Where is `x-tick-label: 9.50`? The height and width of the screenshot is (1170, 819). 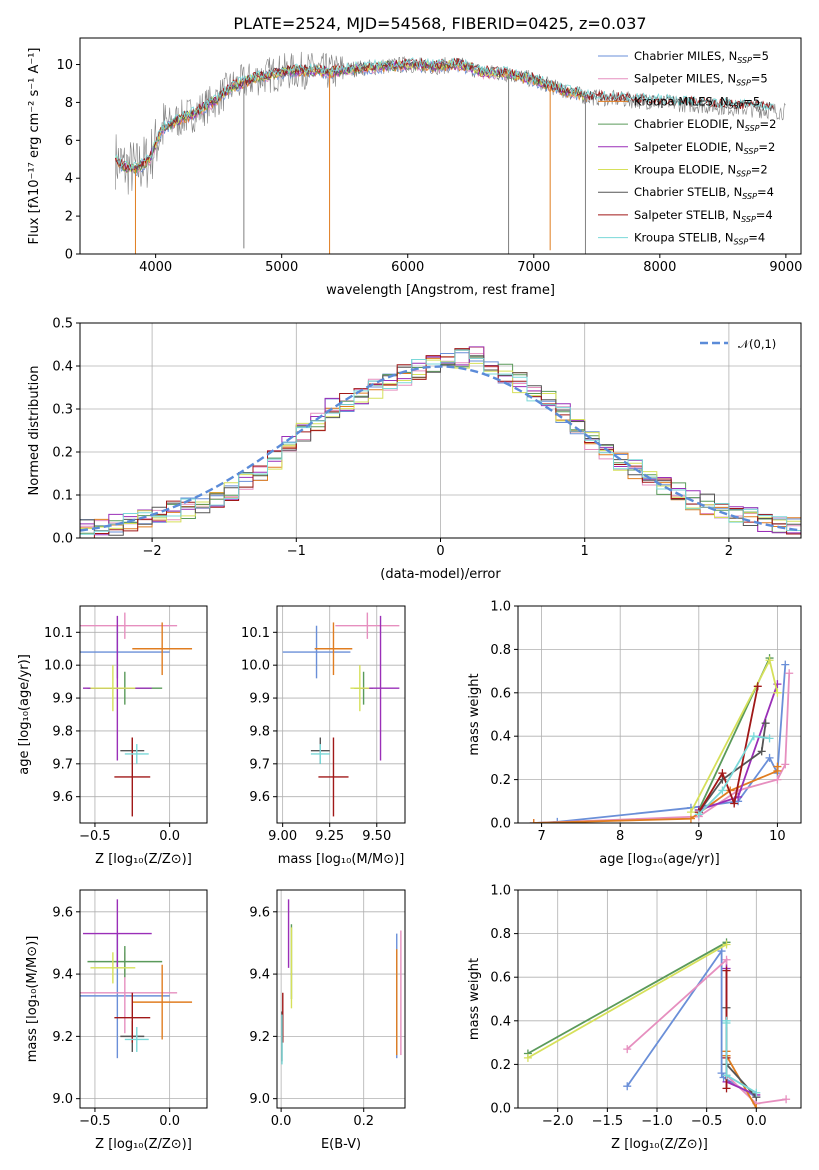
x-tick-label: 9.50 is located at coordinates (376, 836).